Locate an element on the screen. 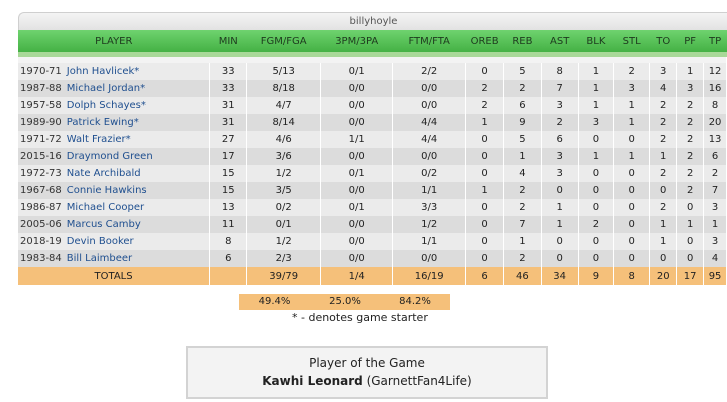 The image size is (727, 402). potg-player-name: Kawhi Leonard is located at coordinates (312, 381).